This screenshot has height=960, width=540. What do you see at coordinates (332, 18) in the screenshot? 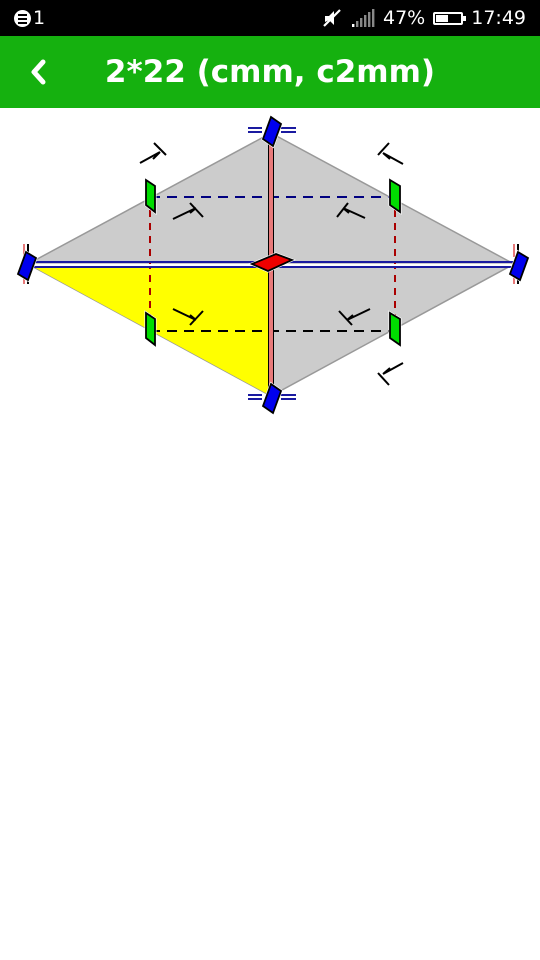
I see `mute-icon` at bounding box center [332, 18].